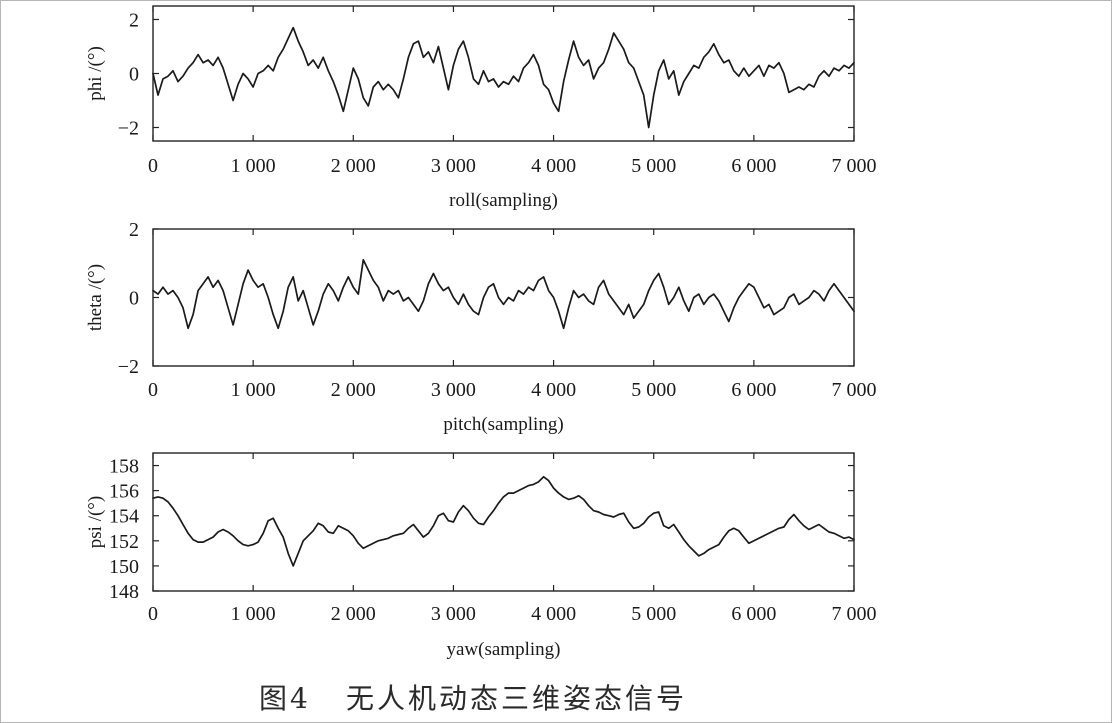 This screenshot has height=723, width=1112. Describe the element at coordinates (124, 567) in the screenshot. I see `y-tick-label: 150` at that location.